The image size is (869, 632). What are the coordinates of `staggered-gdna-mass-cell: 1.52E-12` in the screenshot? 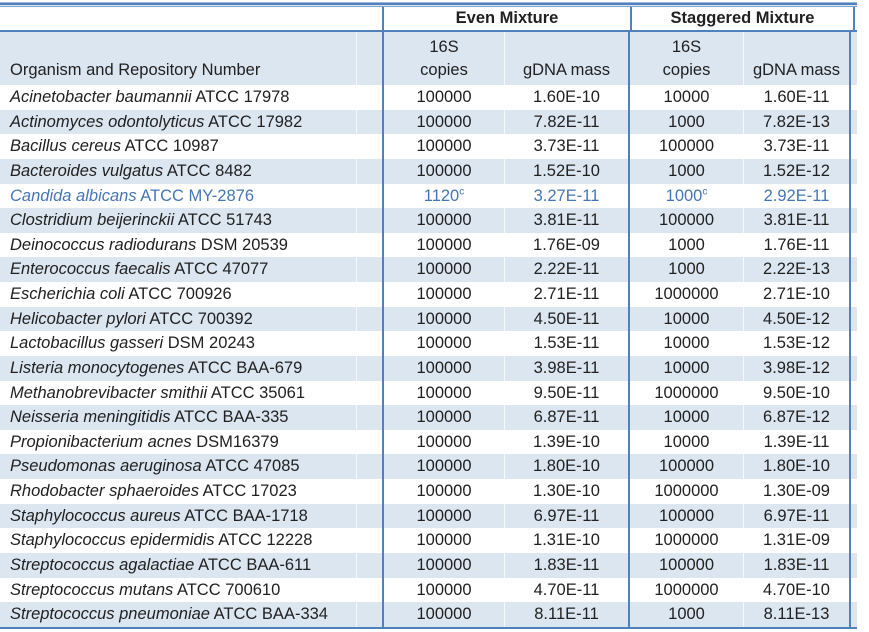 It's located at (797, 171).